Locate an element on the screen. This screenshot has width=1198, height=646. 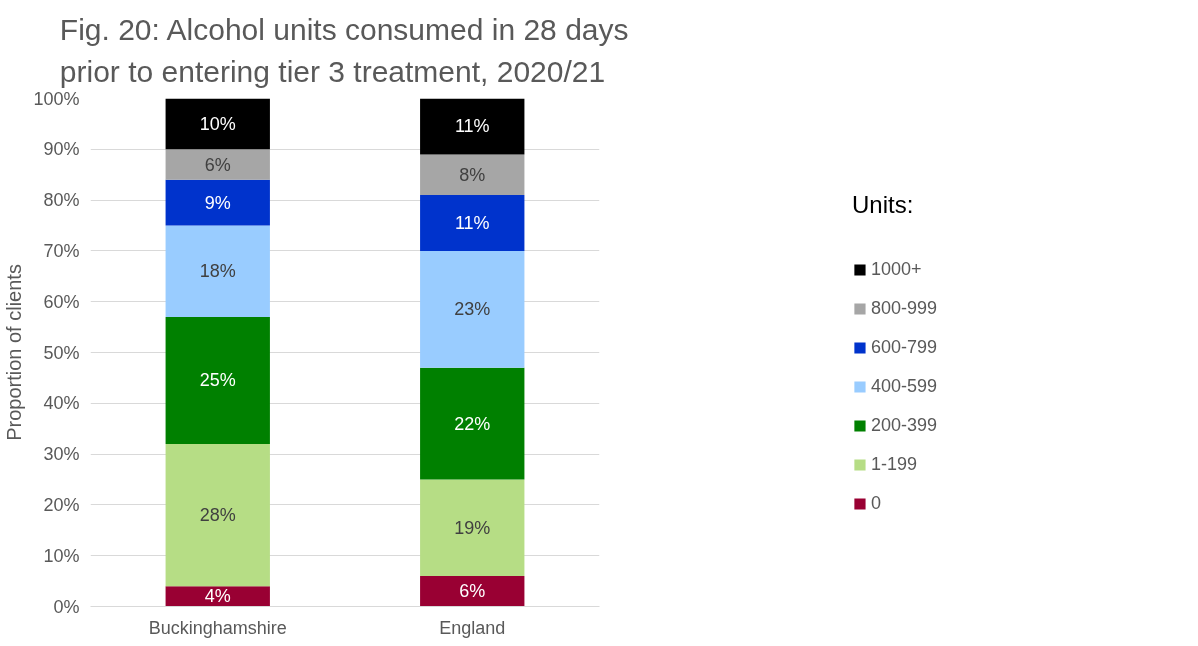
legend-label: 1000+ is located at coordinates (896, 269).